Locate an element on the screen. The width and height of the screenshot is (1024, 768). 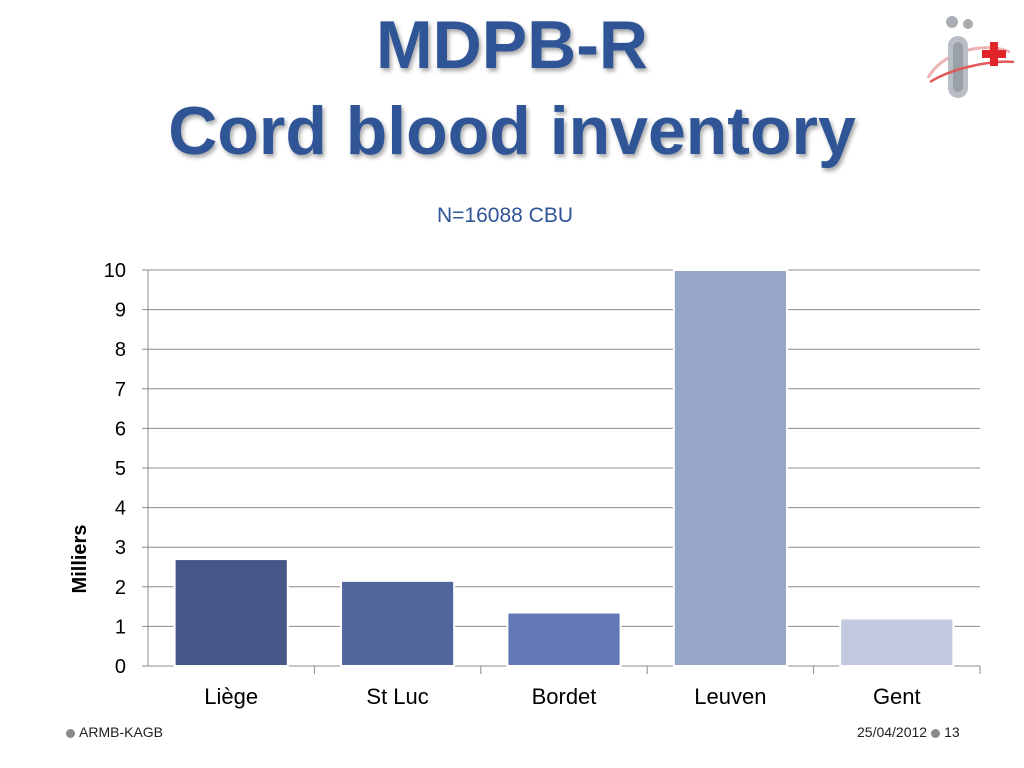
y-tick-label: 3 is located at coordinates (120, 548).